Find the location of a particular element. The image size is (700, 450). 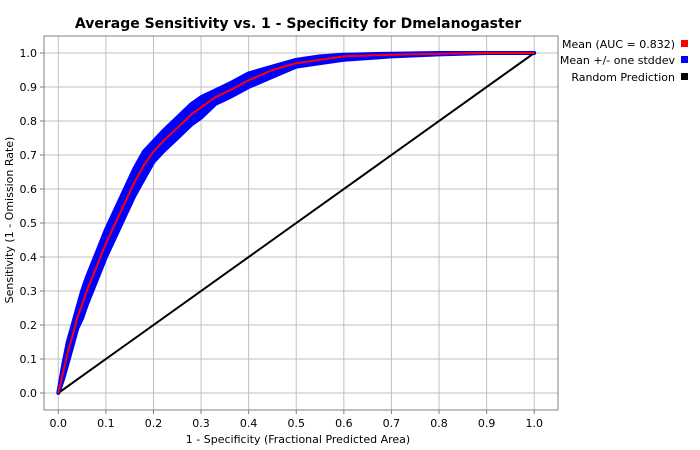

legend-label-mean: Mean (AUC = 0.832) is located at coordinates (618, 44).